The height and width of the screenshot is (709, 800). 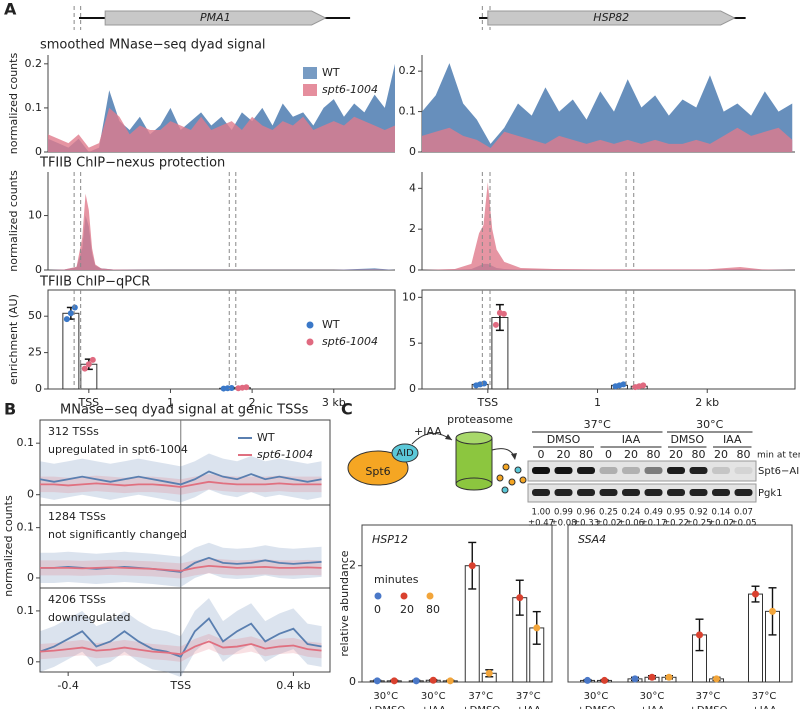 I want to click on y-tick-label: 0.2, so click(x=34, y=63).